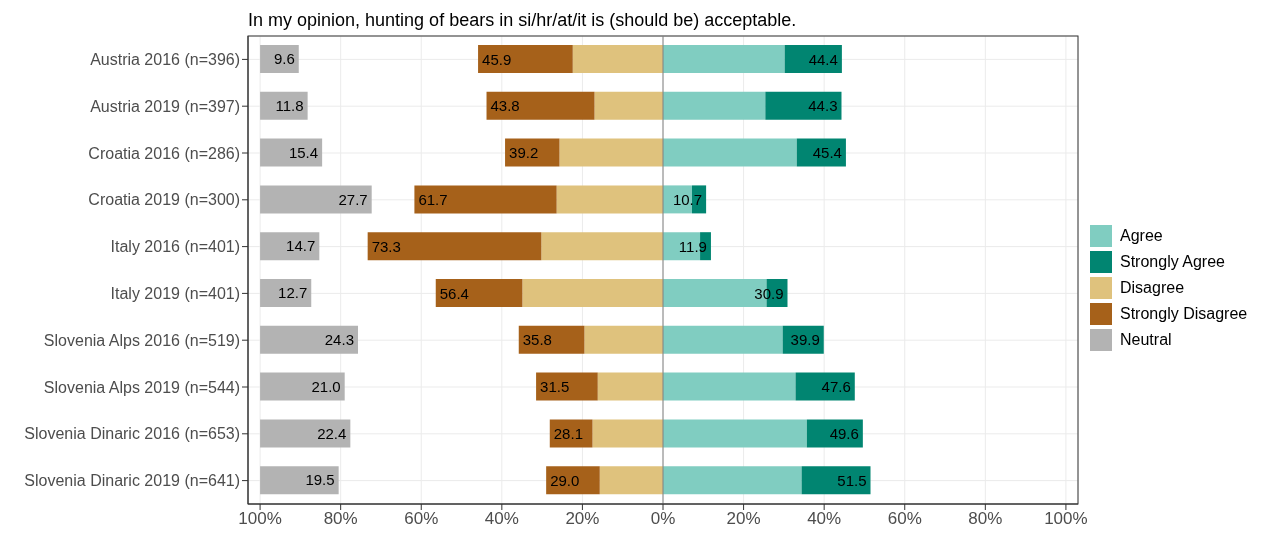 The height and width of the screenshot is (548, 1283). Describe the element at coordinates (555, 387) in the screenshot. I see `annotation: 31.5` at that location.